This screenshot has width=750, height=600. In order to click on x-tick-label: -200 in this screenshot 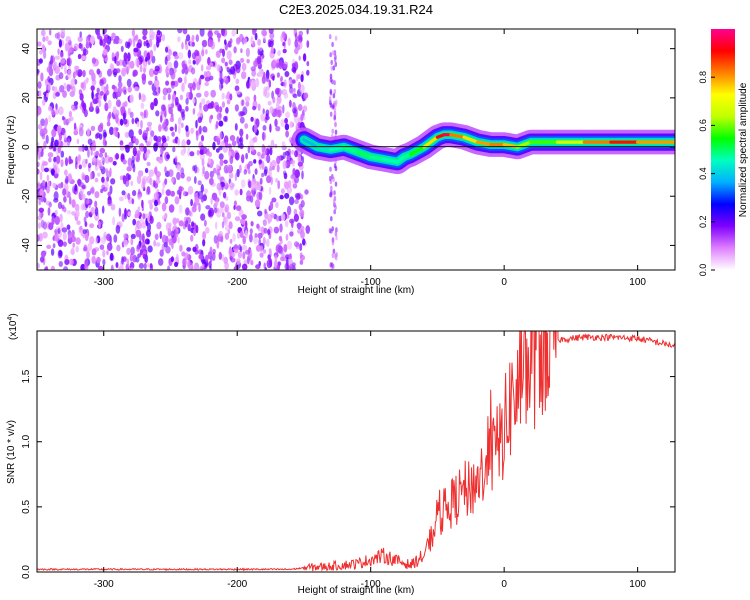, I will do `click(237, 282)`.